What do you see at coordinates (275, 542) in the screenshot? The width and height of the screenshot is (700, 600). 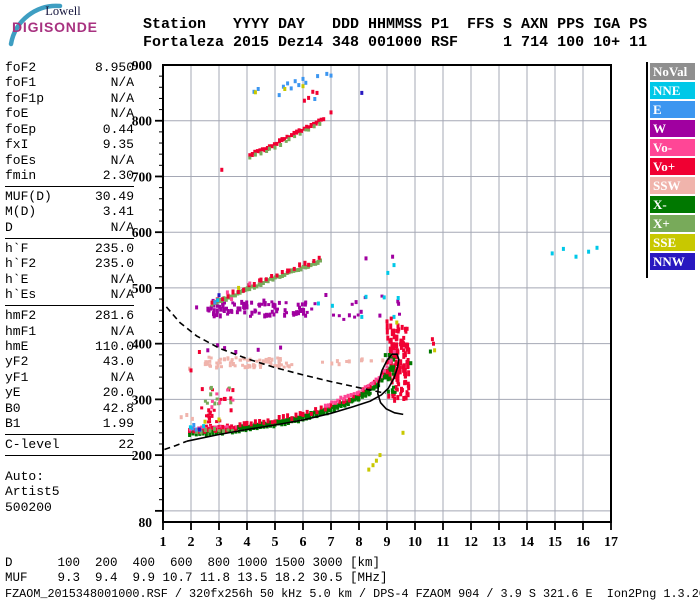 I see `x-tick-label: 5` at bounding box center [275, 542].